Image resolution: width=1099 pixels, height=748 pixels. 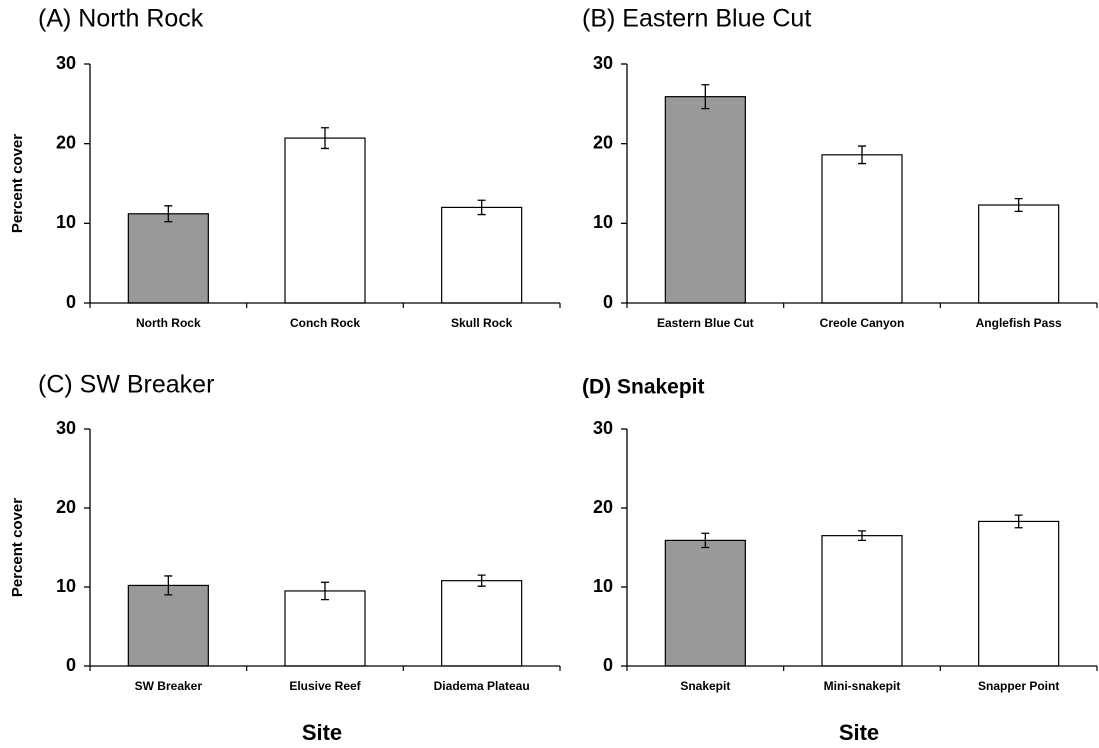 What do you see at coordinates (643, 387) in the screenshot?
I see `panel-title: (D) Snakepit` at bounding box center [643, 387].